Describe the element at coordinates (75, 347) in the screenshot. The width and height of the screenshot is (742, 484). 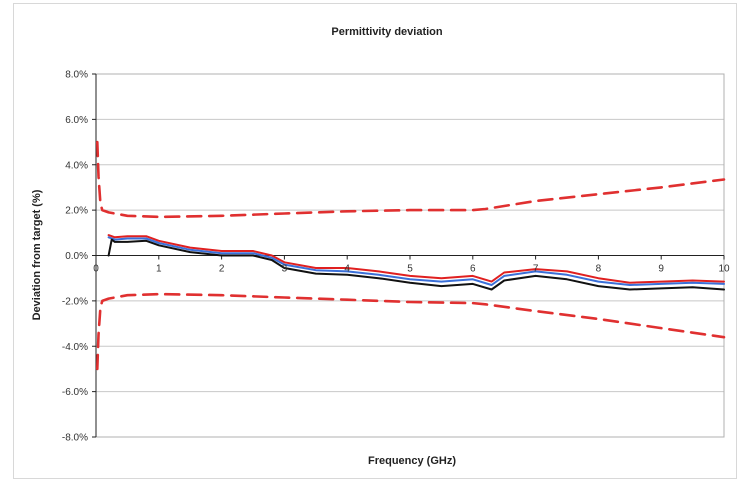
I see `y-tick-label: -4.0%` at that location.